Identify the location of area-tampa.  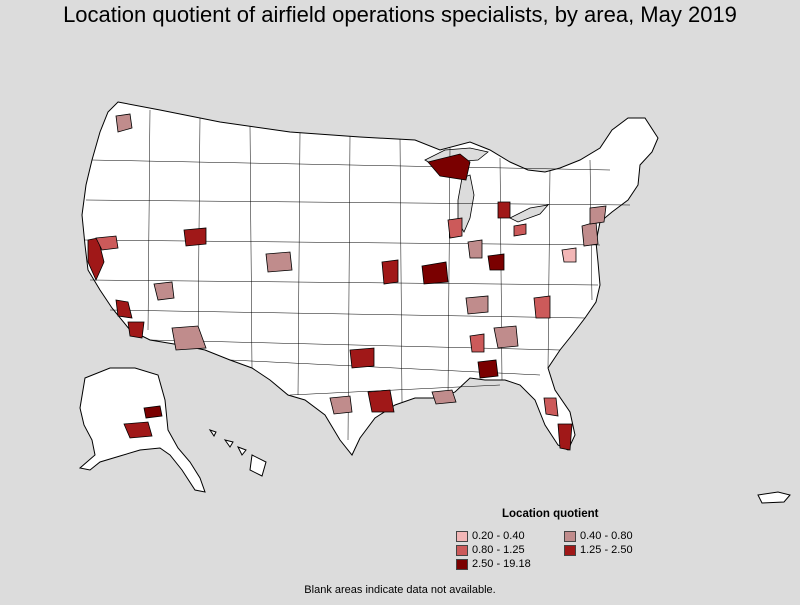
(551, 407).